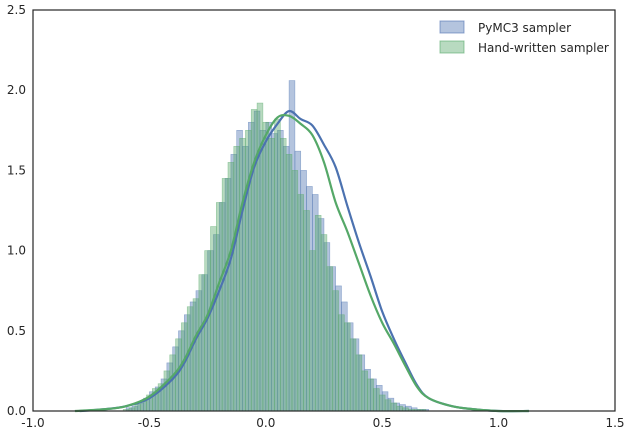 This screenshot has height=440, width=628. Describe the element at coordinates (498, 423) in the screenshot. I see `x-tick-label: 1.0` at that location.